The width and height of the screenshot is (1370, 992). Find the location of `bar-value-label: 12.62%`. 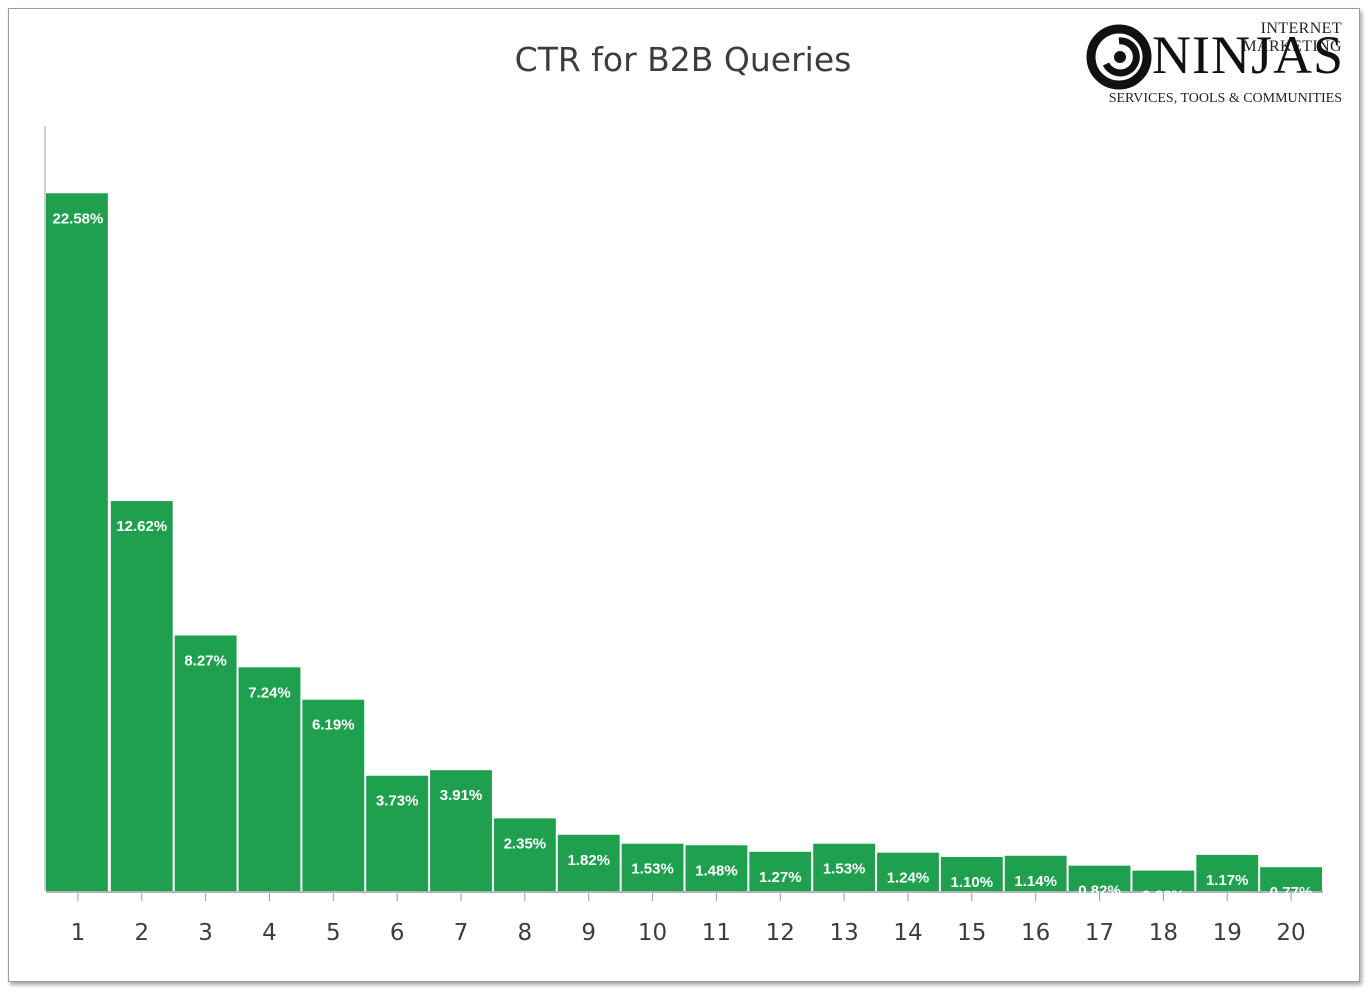

bar-value-label: 12.62% is located at coordinates (141, 526).